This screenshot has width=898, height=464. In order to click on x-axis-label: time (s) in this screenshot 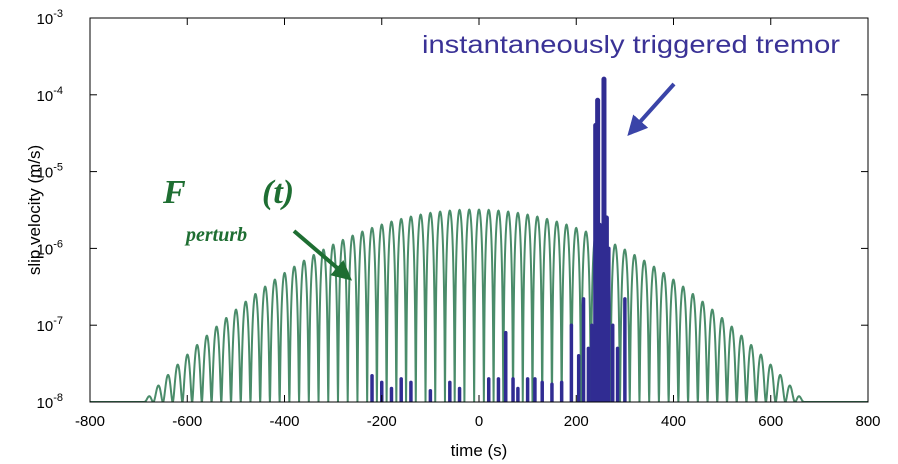, I will do `click(479, 450)`.